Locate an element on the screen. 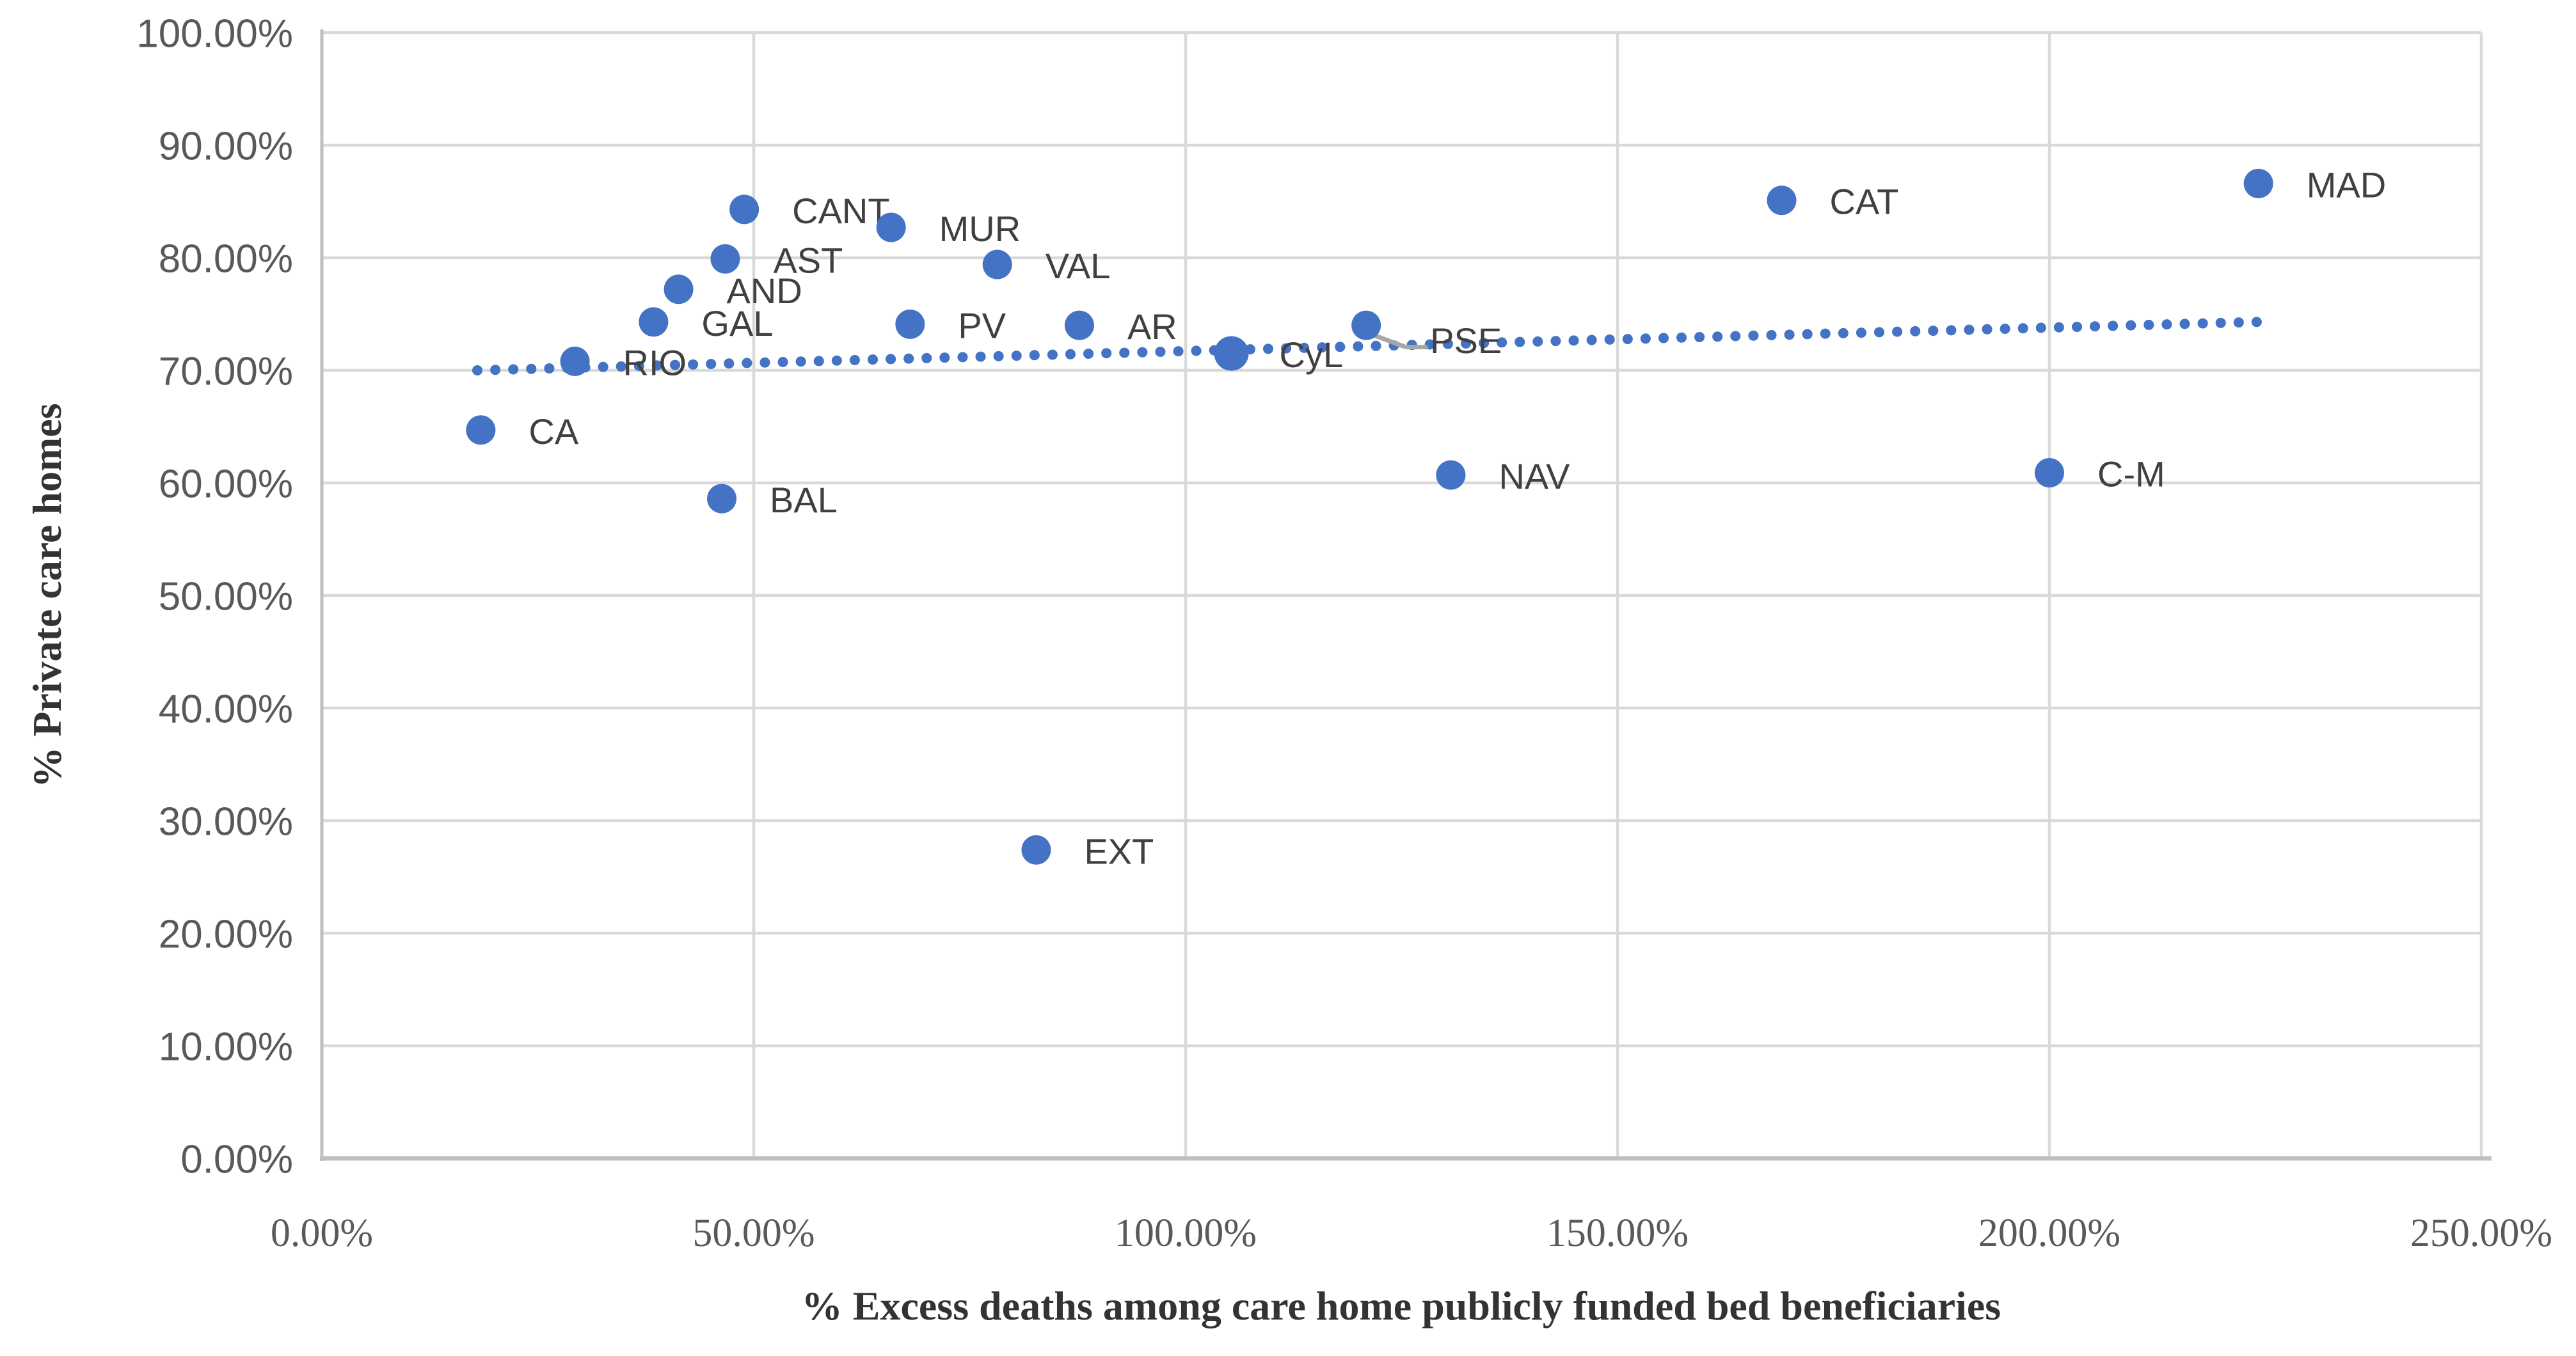 The width and height of the screenshot is (2576, 1356). data-point-CAT is located at coordinates (1782, 200).